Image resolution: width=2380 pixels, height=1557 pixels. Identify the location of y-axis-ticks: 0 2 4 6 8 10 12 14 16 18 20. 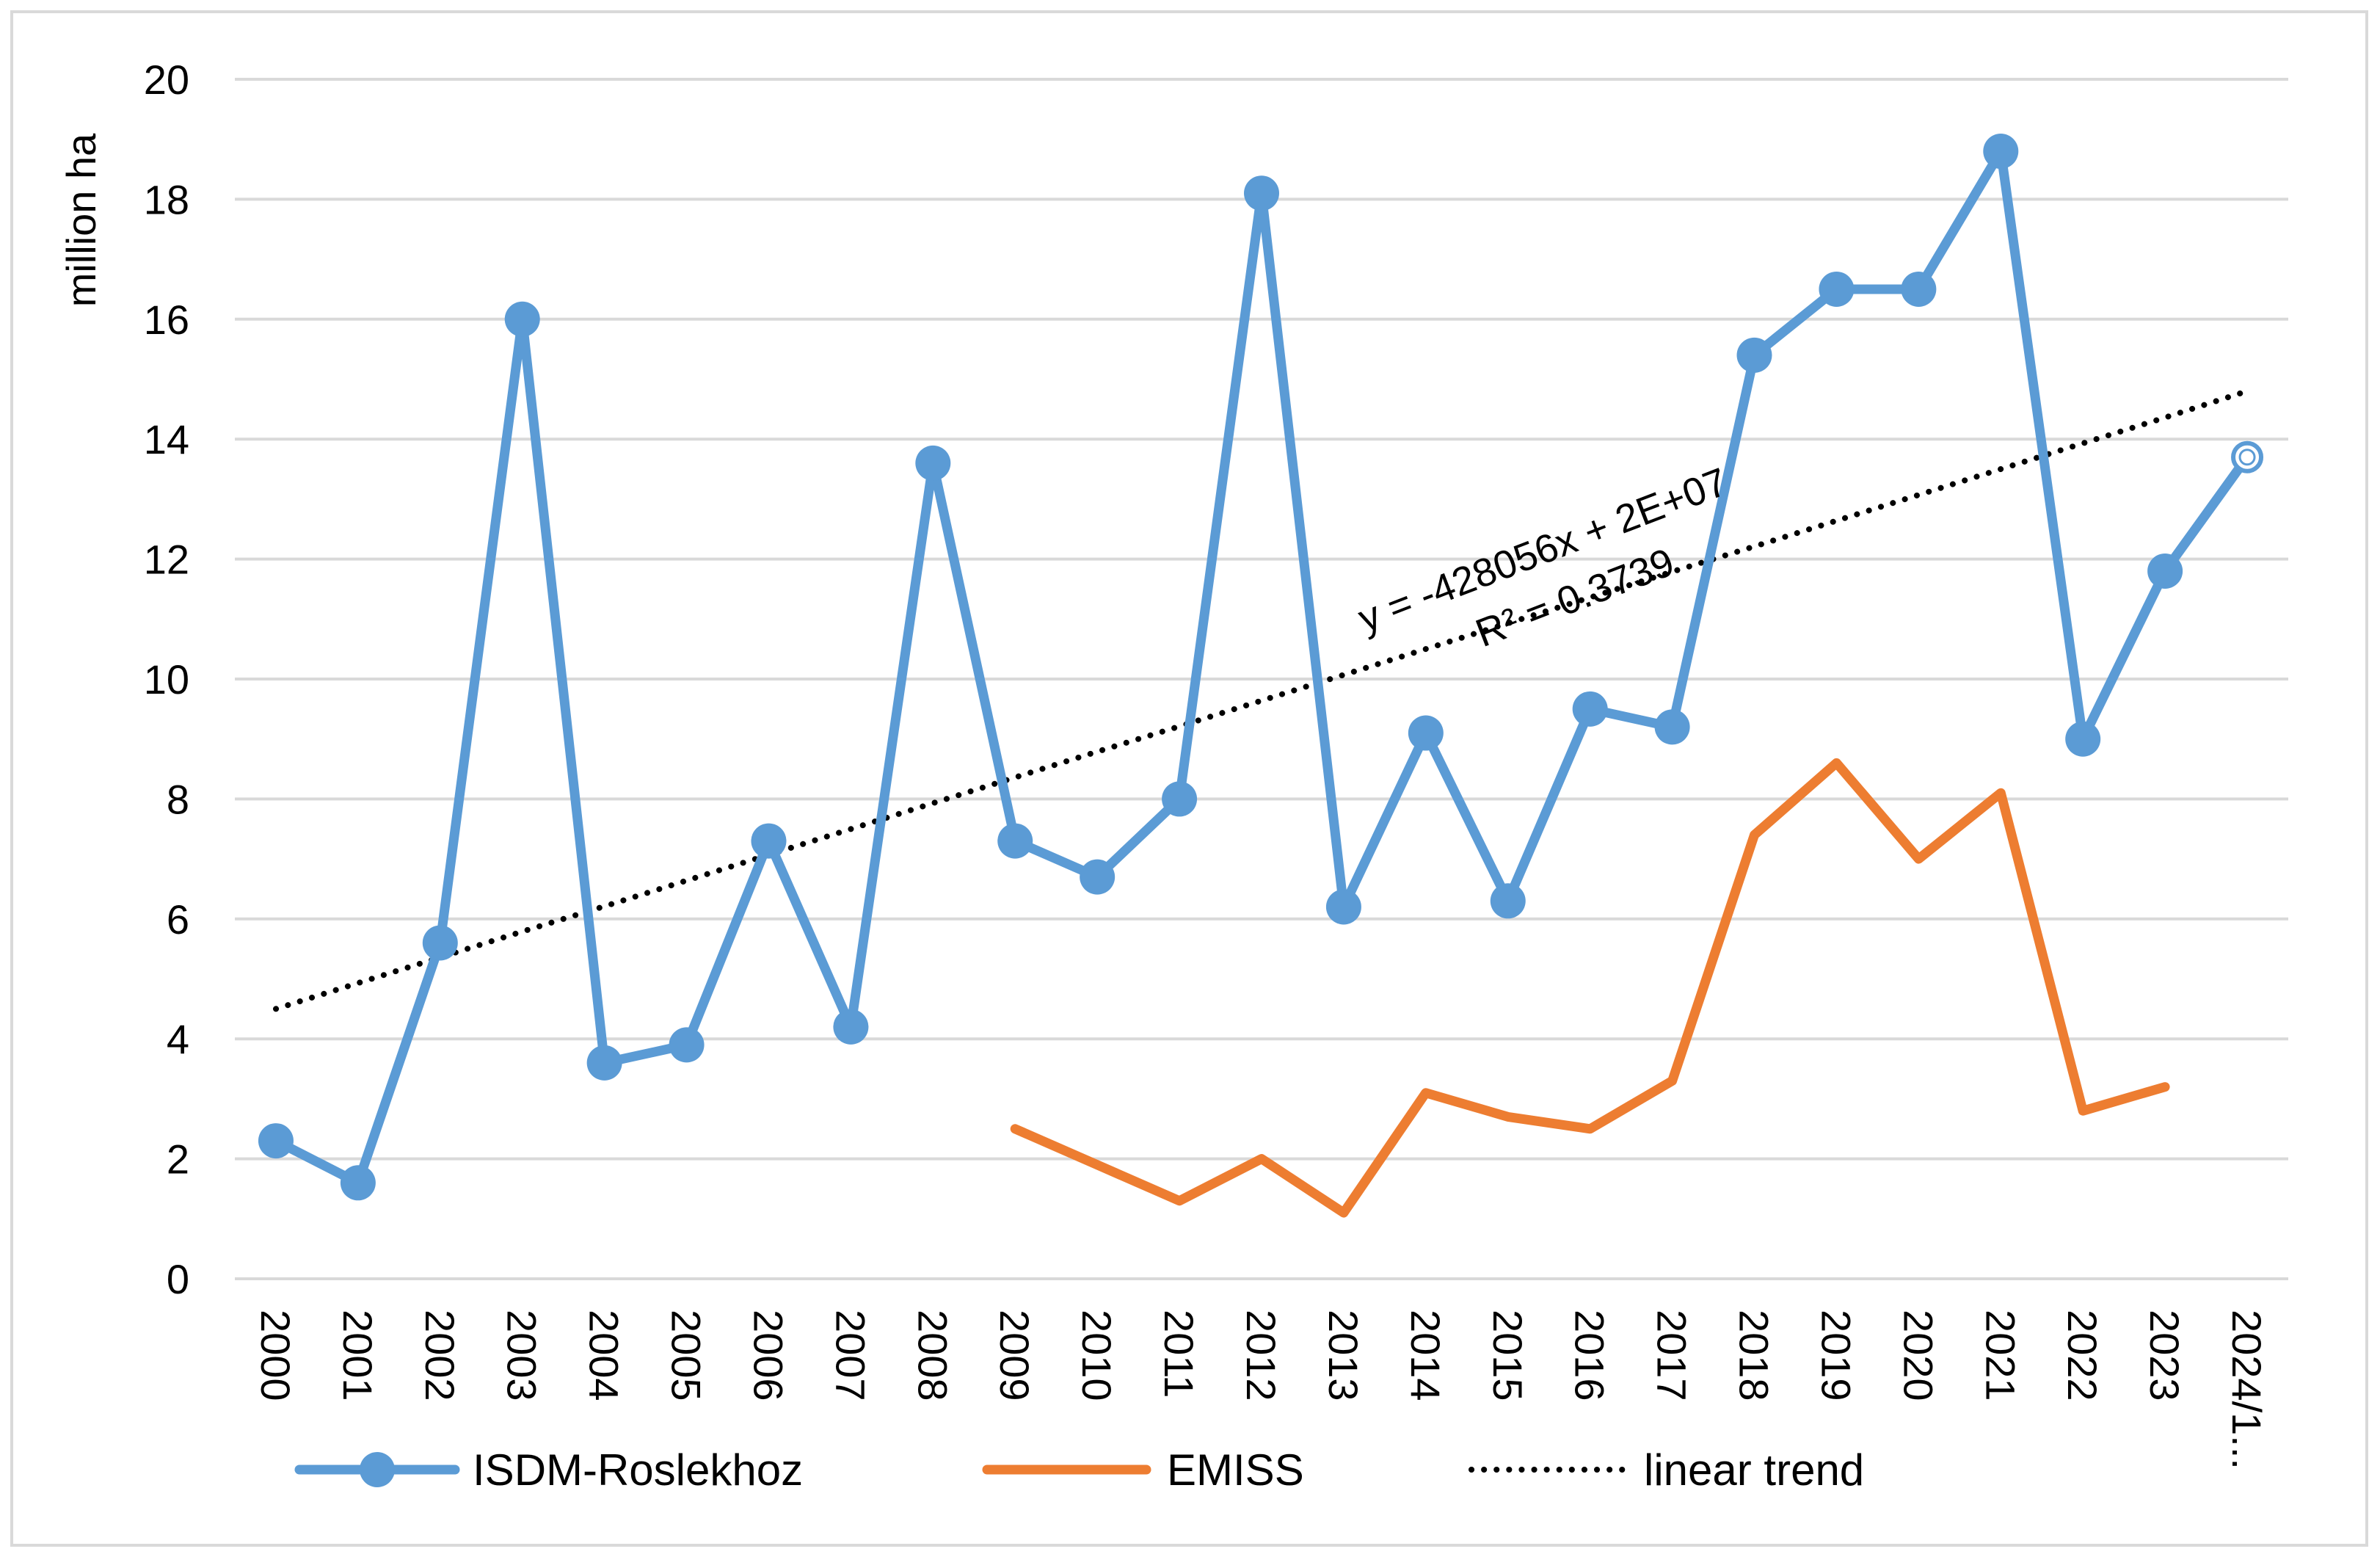
(166, 679).